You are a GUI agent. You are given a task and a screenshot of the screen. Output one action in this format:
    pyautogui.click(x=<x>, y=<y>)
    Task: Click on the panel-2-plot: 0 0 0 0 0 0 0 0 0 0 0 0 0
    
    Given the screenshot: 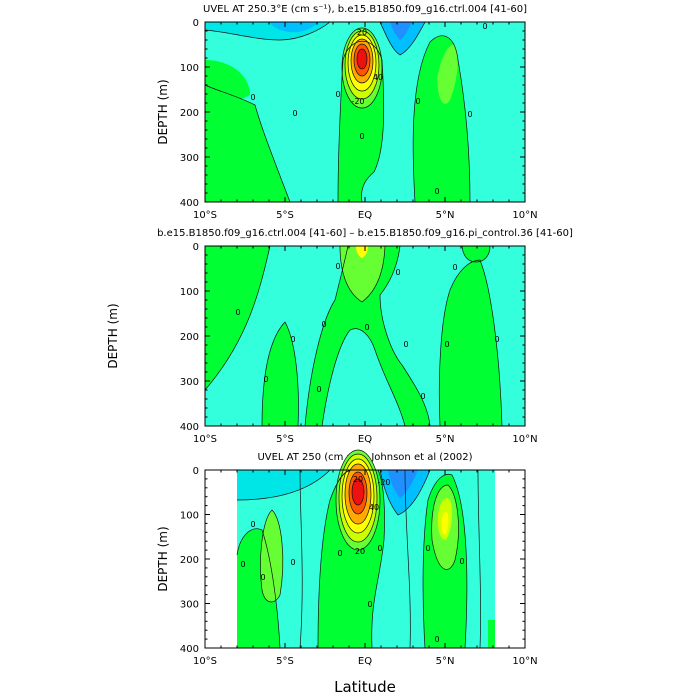 What is the action you would take?
    pyautogui.click(x=365, y=336)
    